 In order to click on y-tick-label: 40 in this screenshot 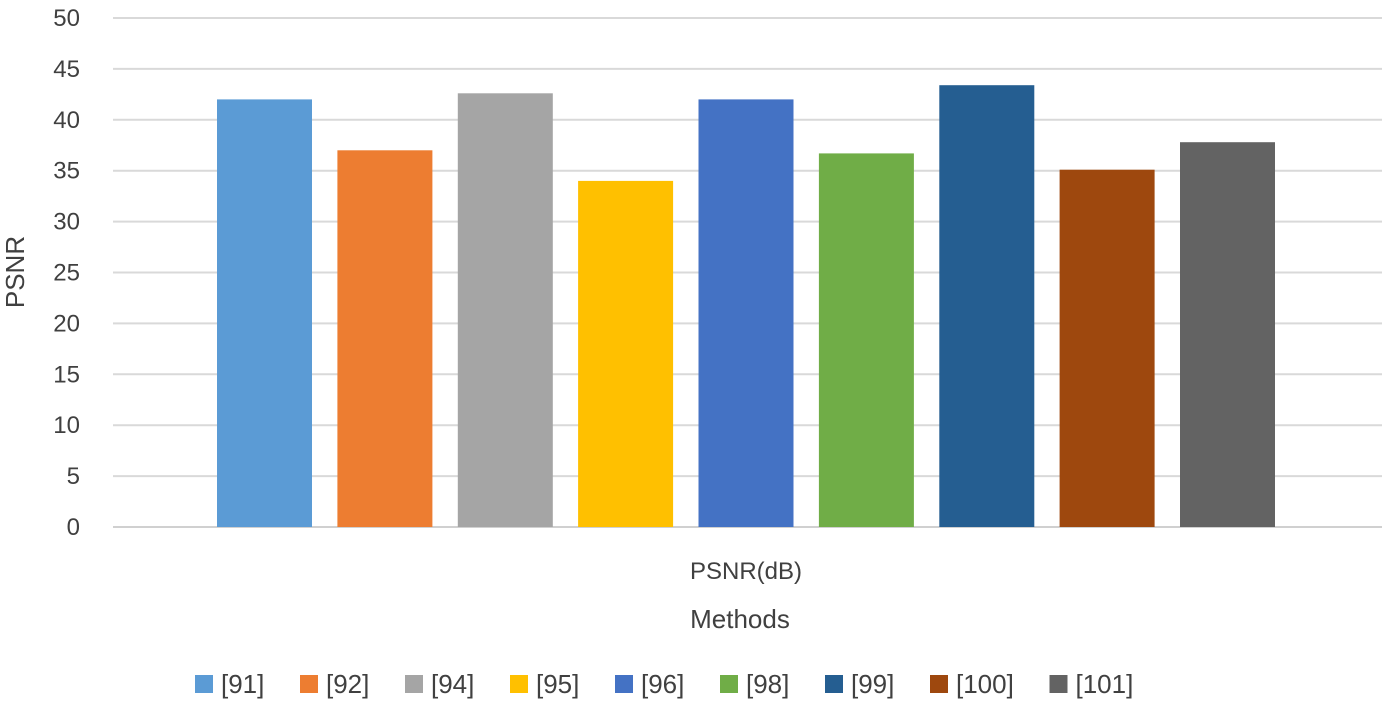, I will do `click(66, 120)`.